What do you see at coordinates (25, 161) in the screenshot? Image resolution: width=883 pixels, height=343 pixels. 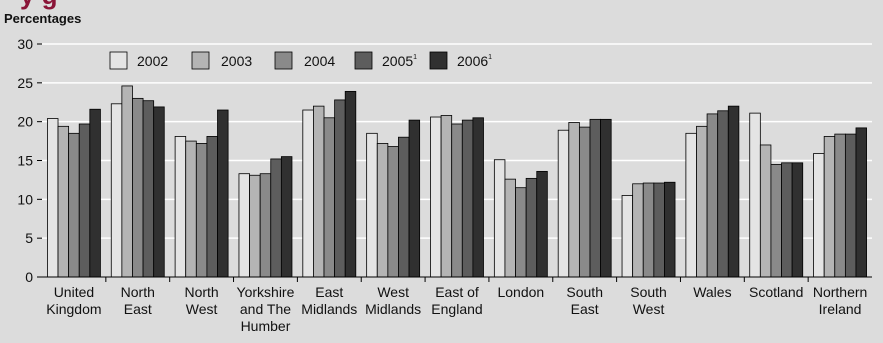 I see `y-tick-label: 15` at bounding box center [25, 161].